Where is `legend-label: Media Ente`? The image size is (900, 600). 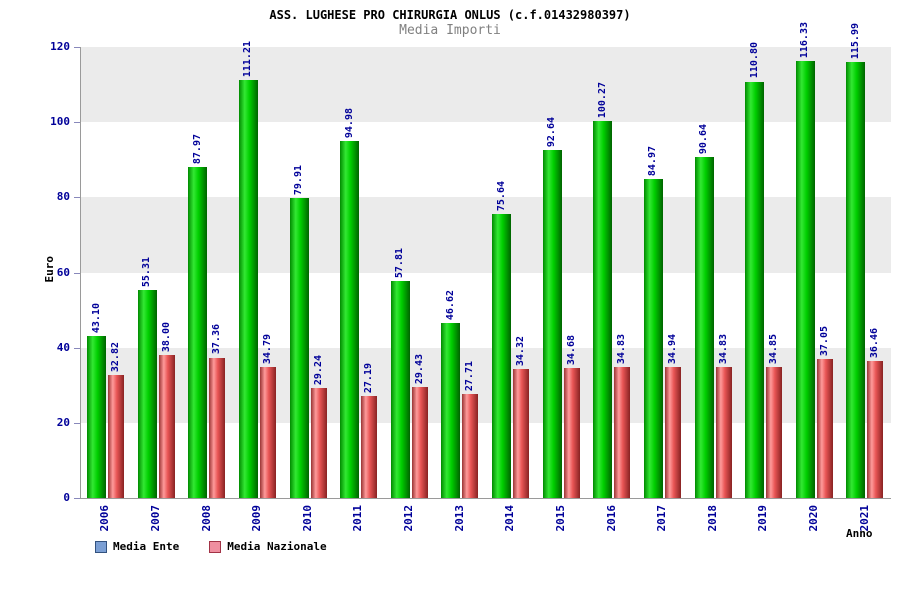 legend-label: Media Ente is located at coordinates (146, 546).